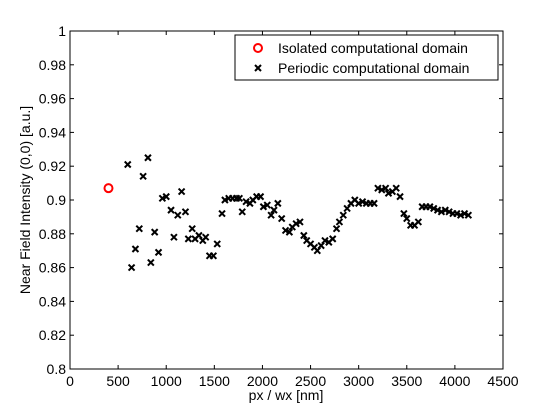 The image size is (554, 415). Describe the element at coordinates (286, 395) in the screenshot. I see `x-axis-label: px / wx [nm]` at that location.